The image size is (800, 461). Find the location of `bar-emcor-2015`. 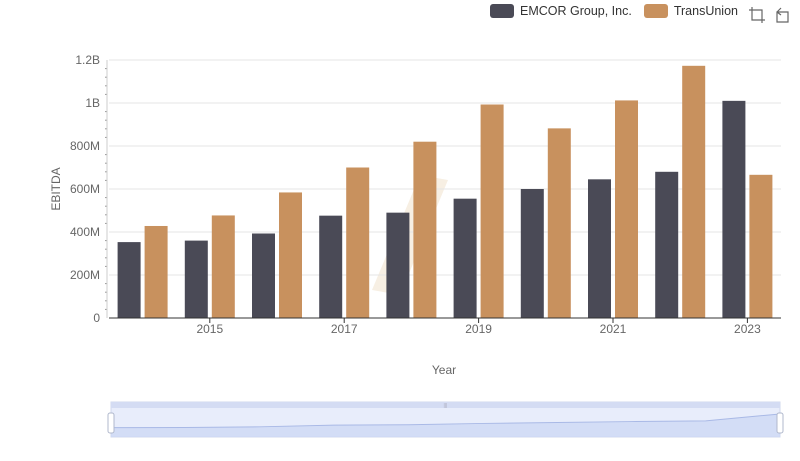

bar-emcor-2015 is located at coordinates (196, 279).